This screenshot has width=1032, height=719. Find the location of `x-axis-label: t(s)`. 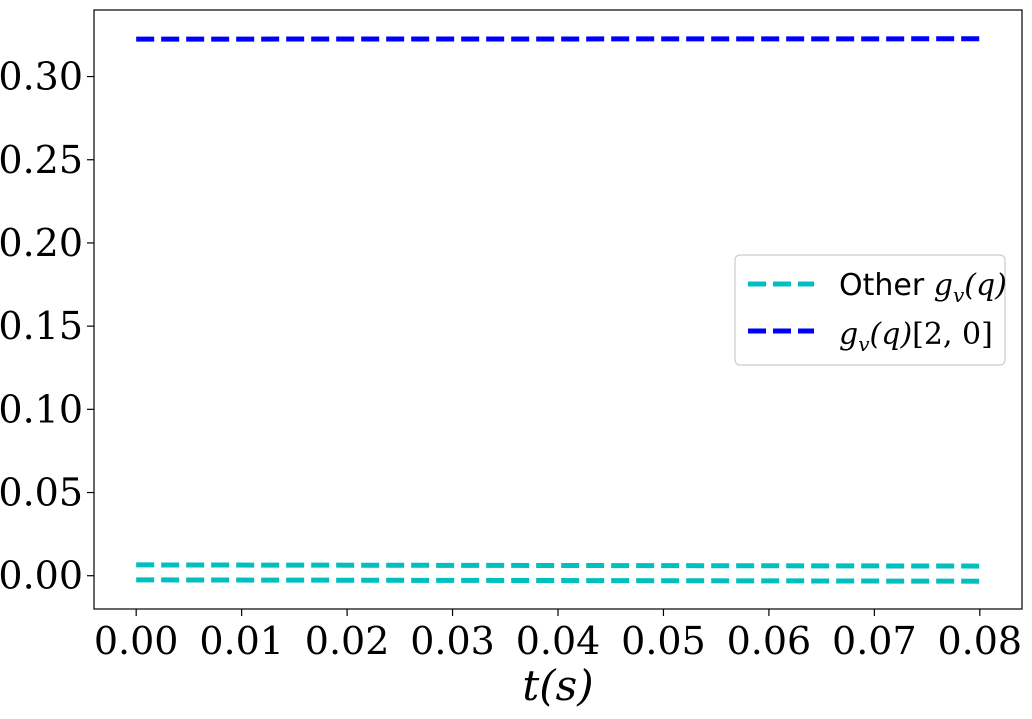

x-axis-label: t(s) is located at coordinates (557, 685).